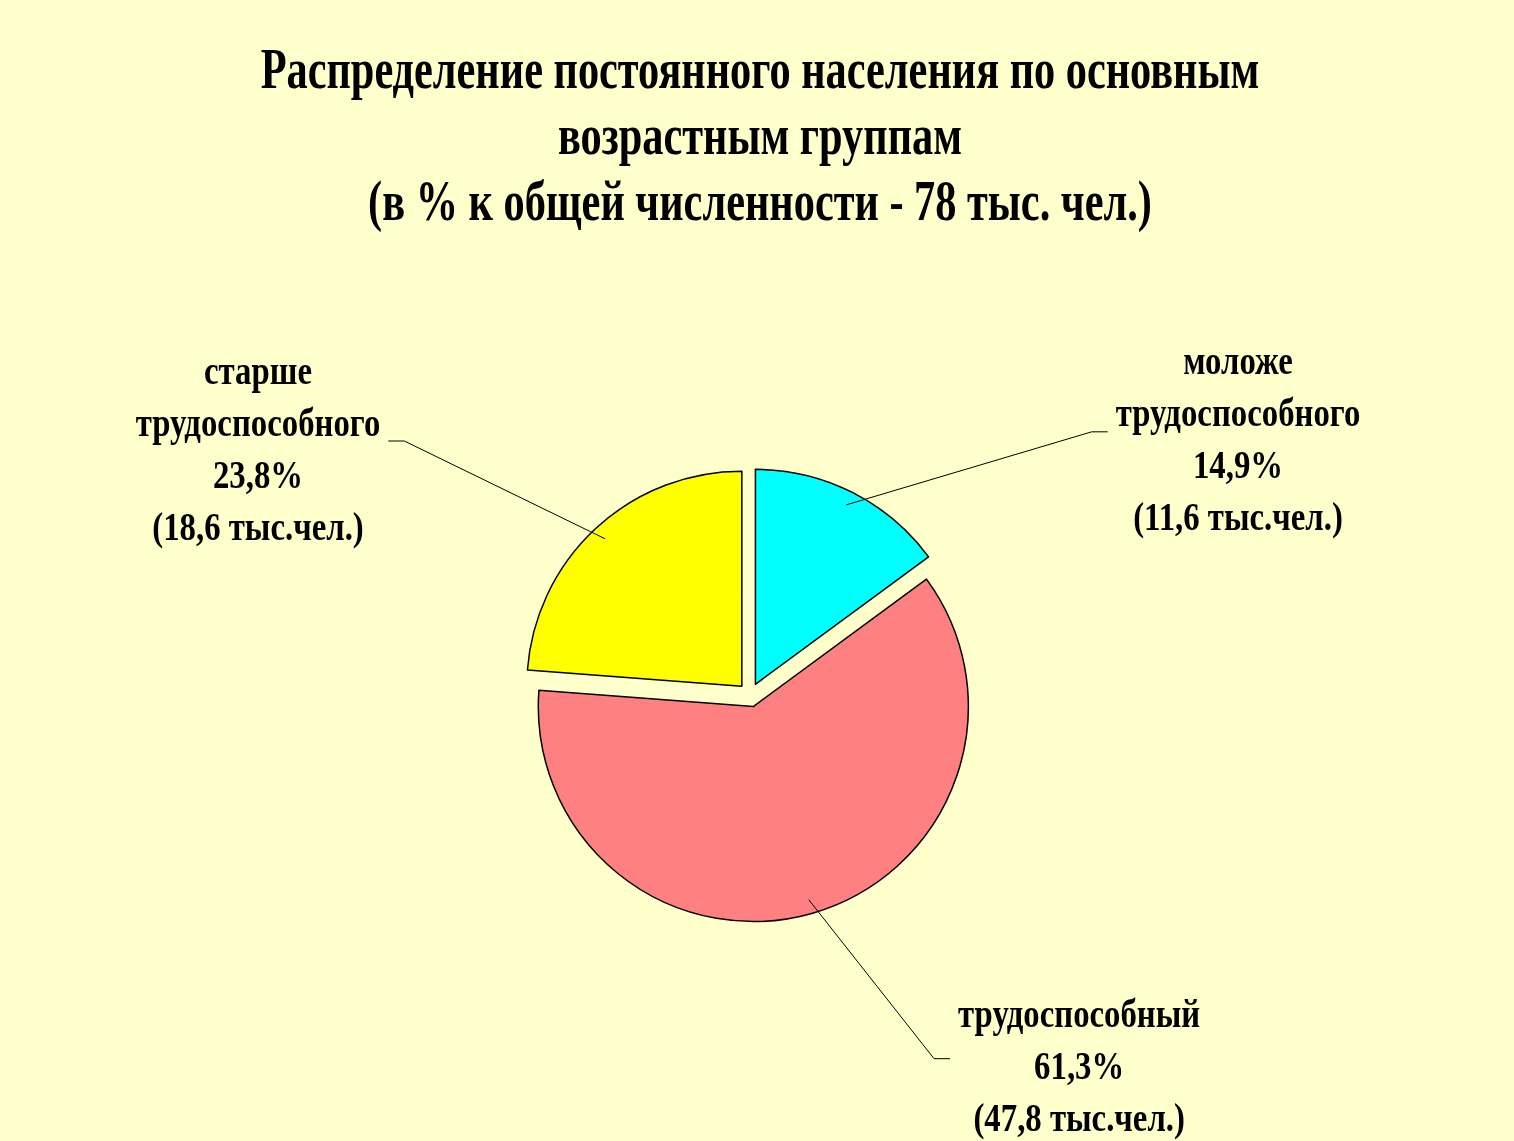  I want to click on slice-label: моложе трудоспособного, so click(1238, 387).